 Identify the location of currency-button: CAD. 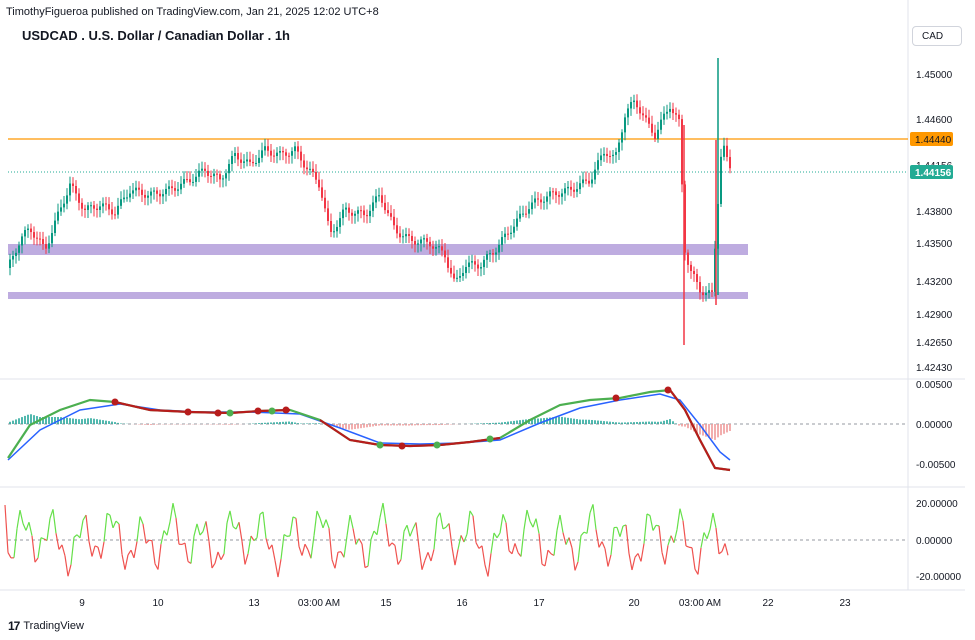
(937, 36).